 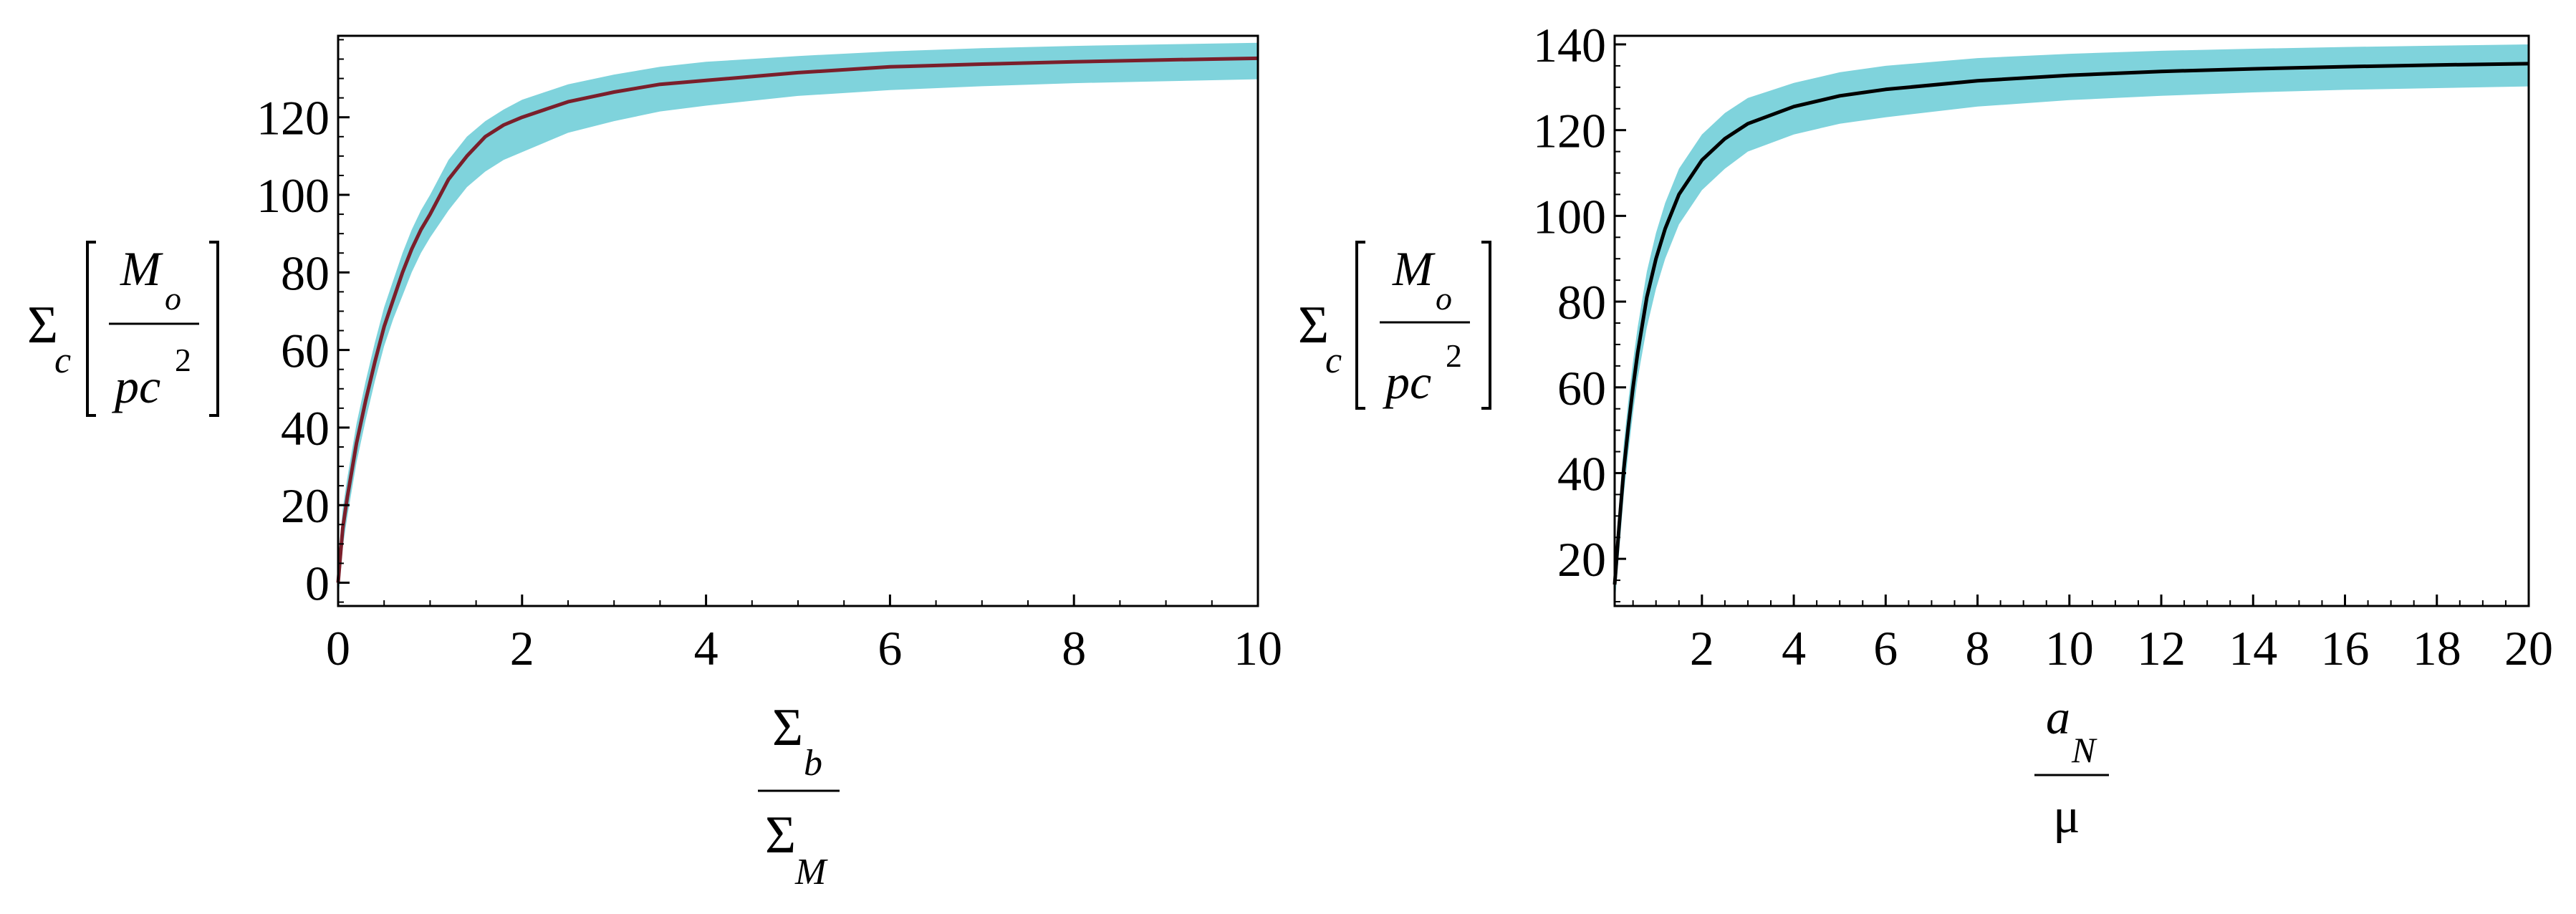 What do you see at coordinates (2084, 750) in the screenshot?
I see `x-label-numerator-sub: N` at bounding box center [2084, 750].